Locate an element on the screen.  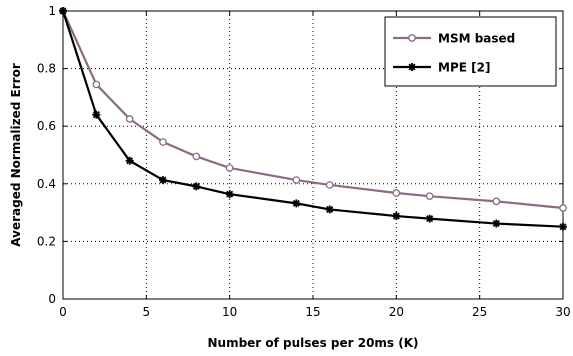
x-tick-label: 15 is located at coordinates (312, 312).